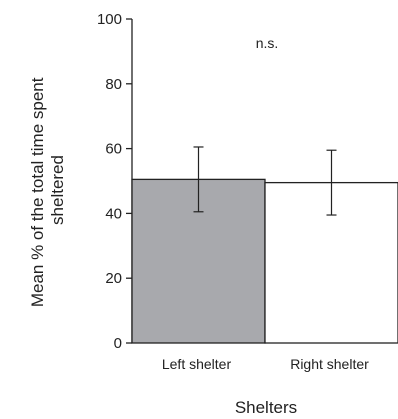  I want to click on x-axis-title: Shelters, so click(266, 407).